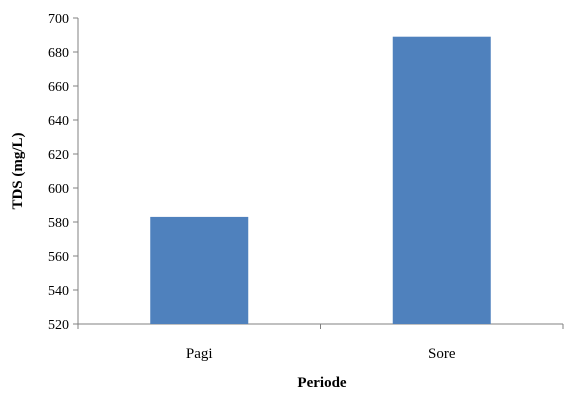  Describe the element at coordinates (58, 325) in the screenshot. I see `y-tick-label: 520` at that location.